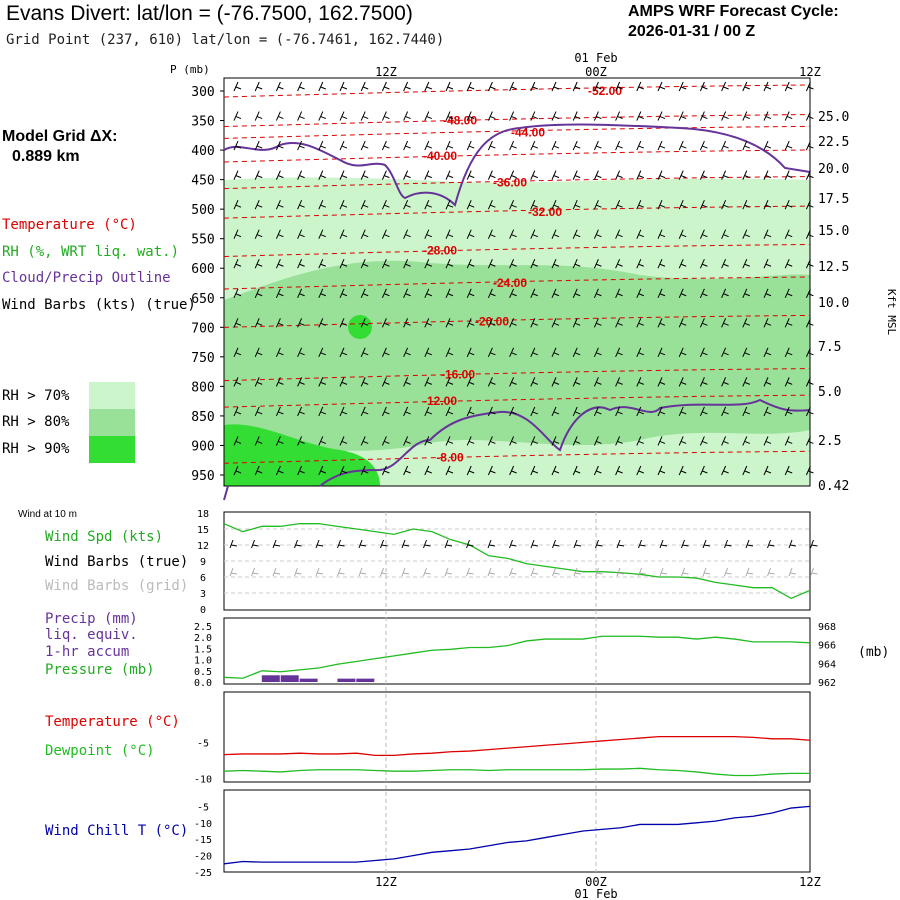  Describe the element at coordinates (91, 252) in the screenshot. I see `legend-rh: RH (%, WRT liq. wat.)` at that location.